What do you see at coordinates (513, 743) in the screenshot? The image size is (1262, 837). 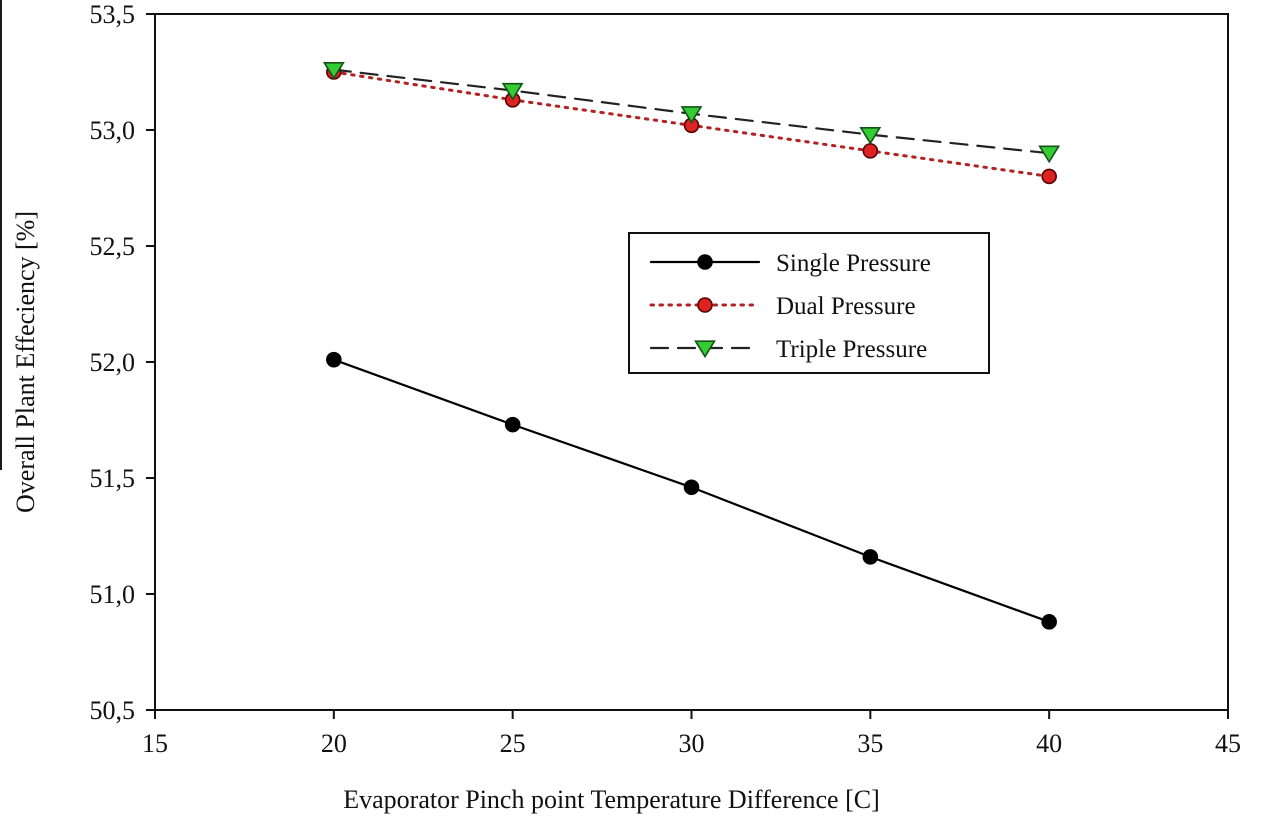 I see `x-tick-label: 25` at bounding box center [513, 743].